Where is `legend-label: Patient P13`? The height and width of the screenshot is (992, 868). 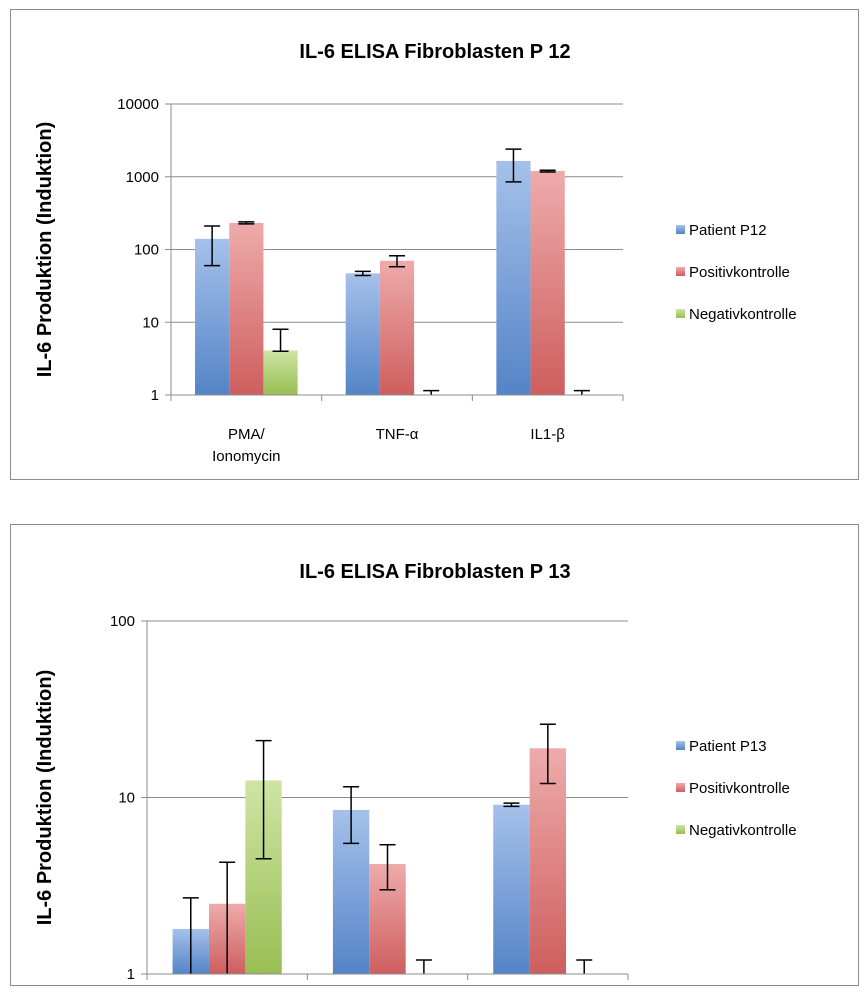
legend-label: Patient P13 is located at coordinates (728, 746).